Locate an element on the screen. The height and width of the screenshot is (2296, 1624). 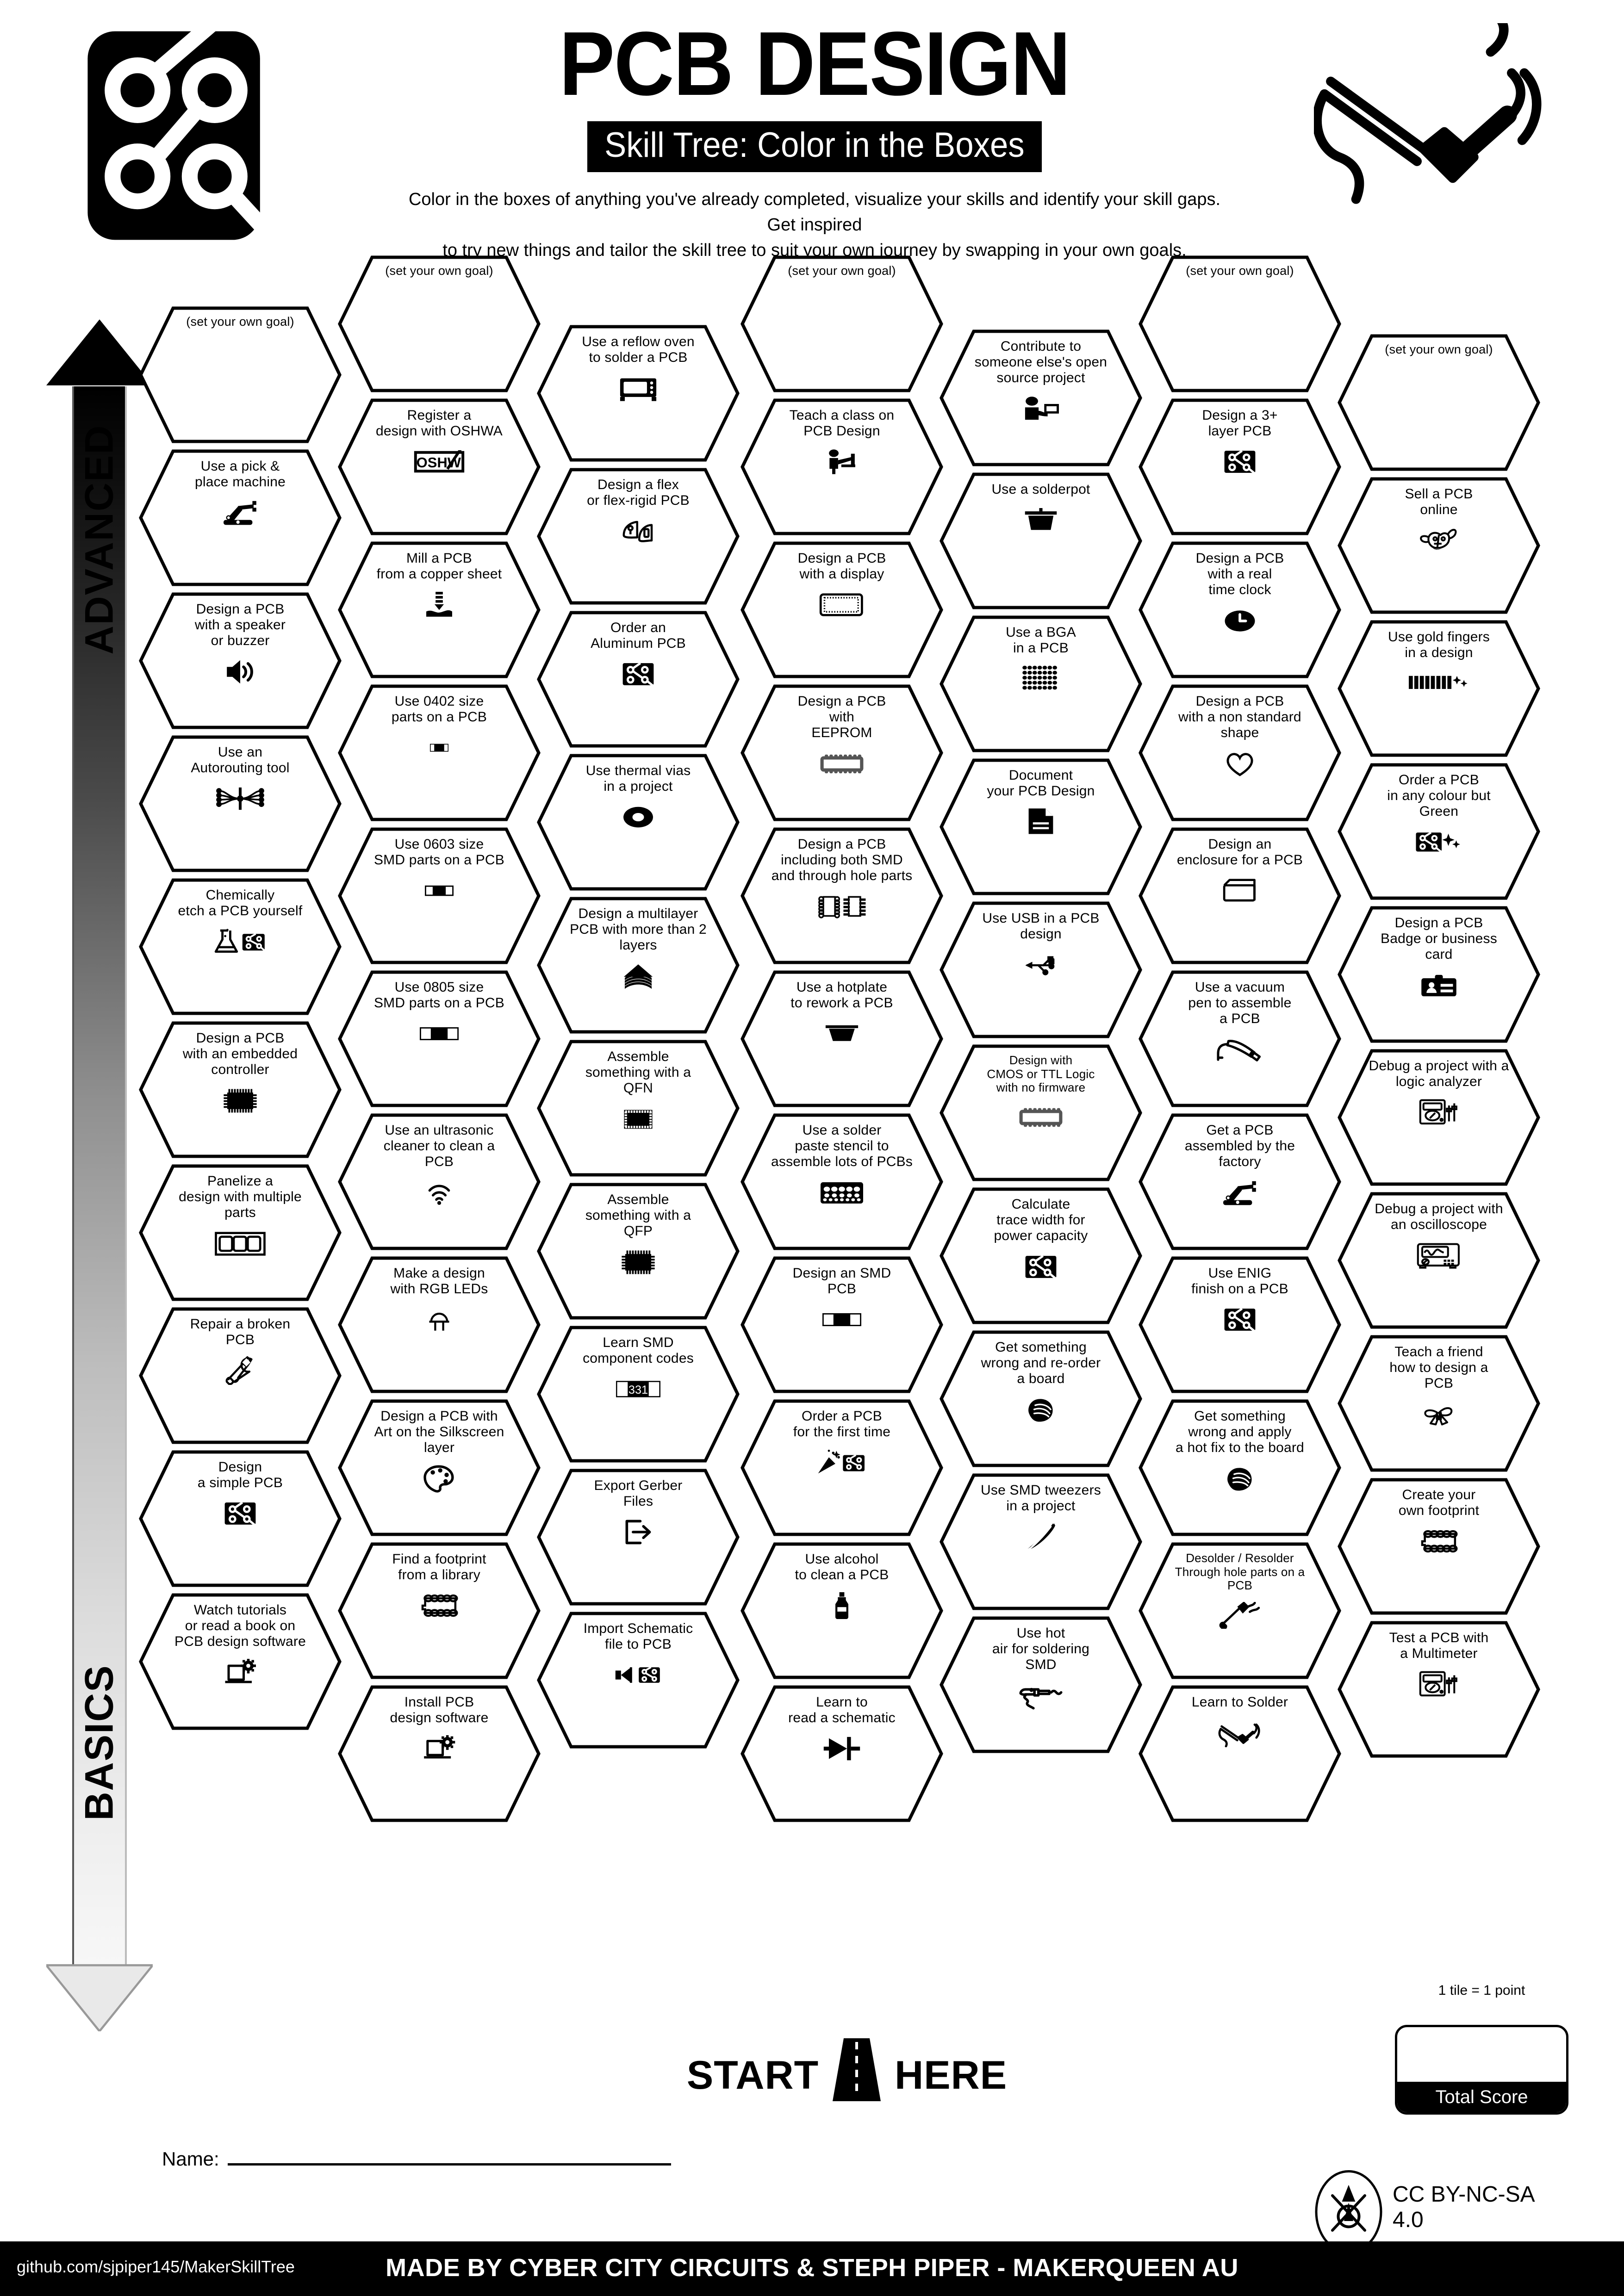
skill-tile: Use thermal vias in a project is located at coordinates (638, 823).